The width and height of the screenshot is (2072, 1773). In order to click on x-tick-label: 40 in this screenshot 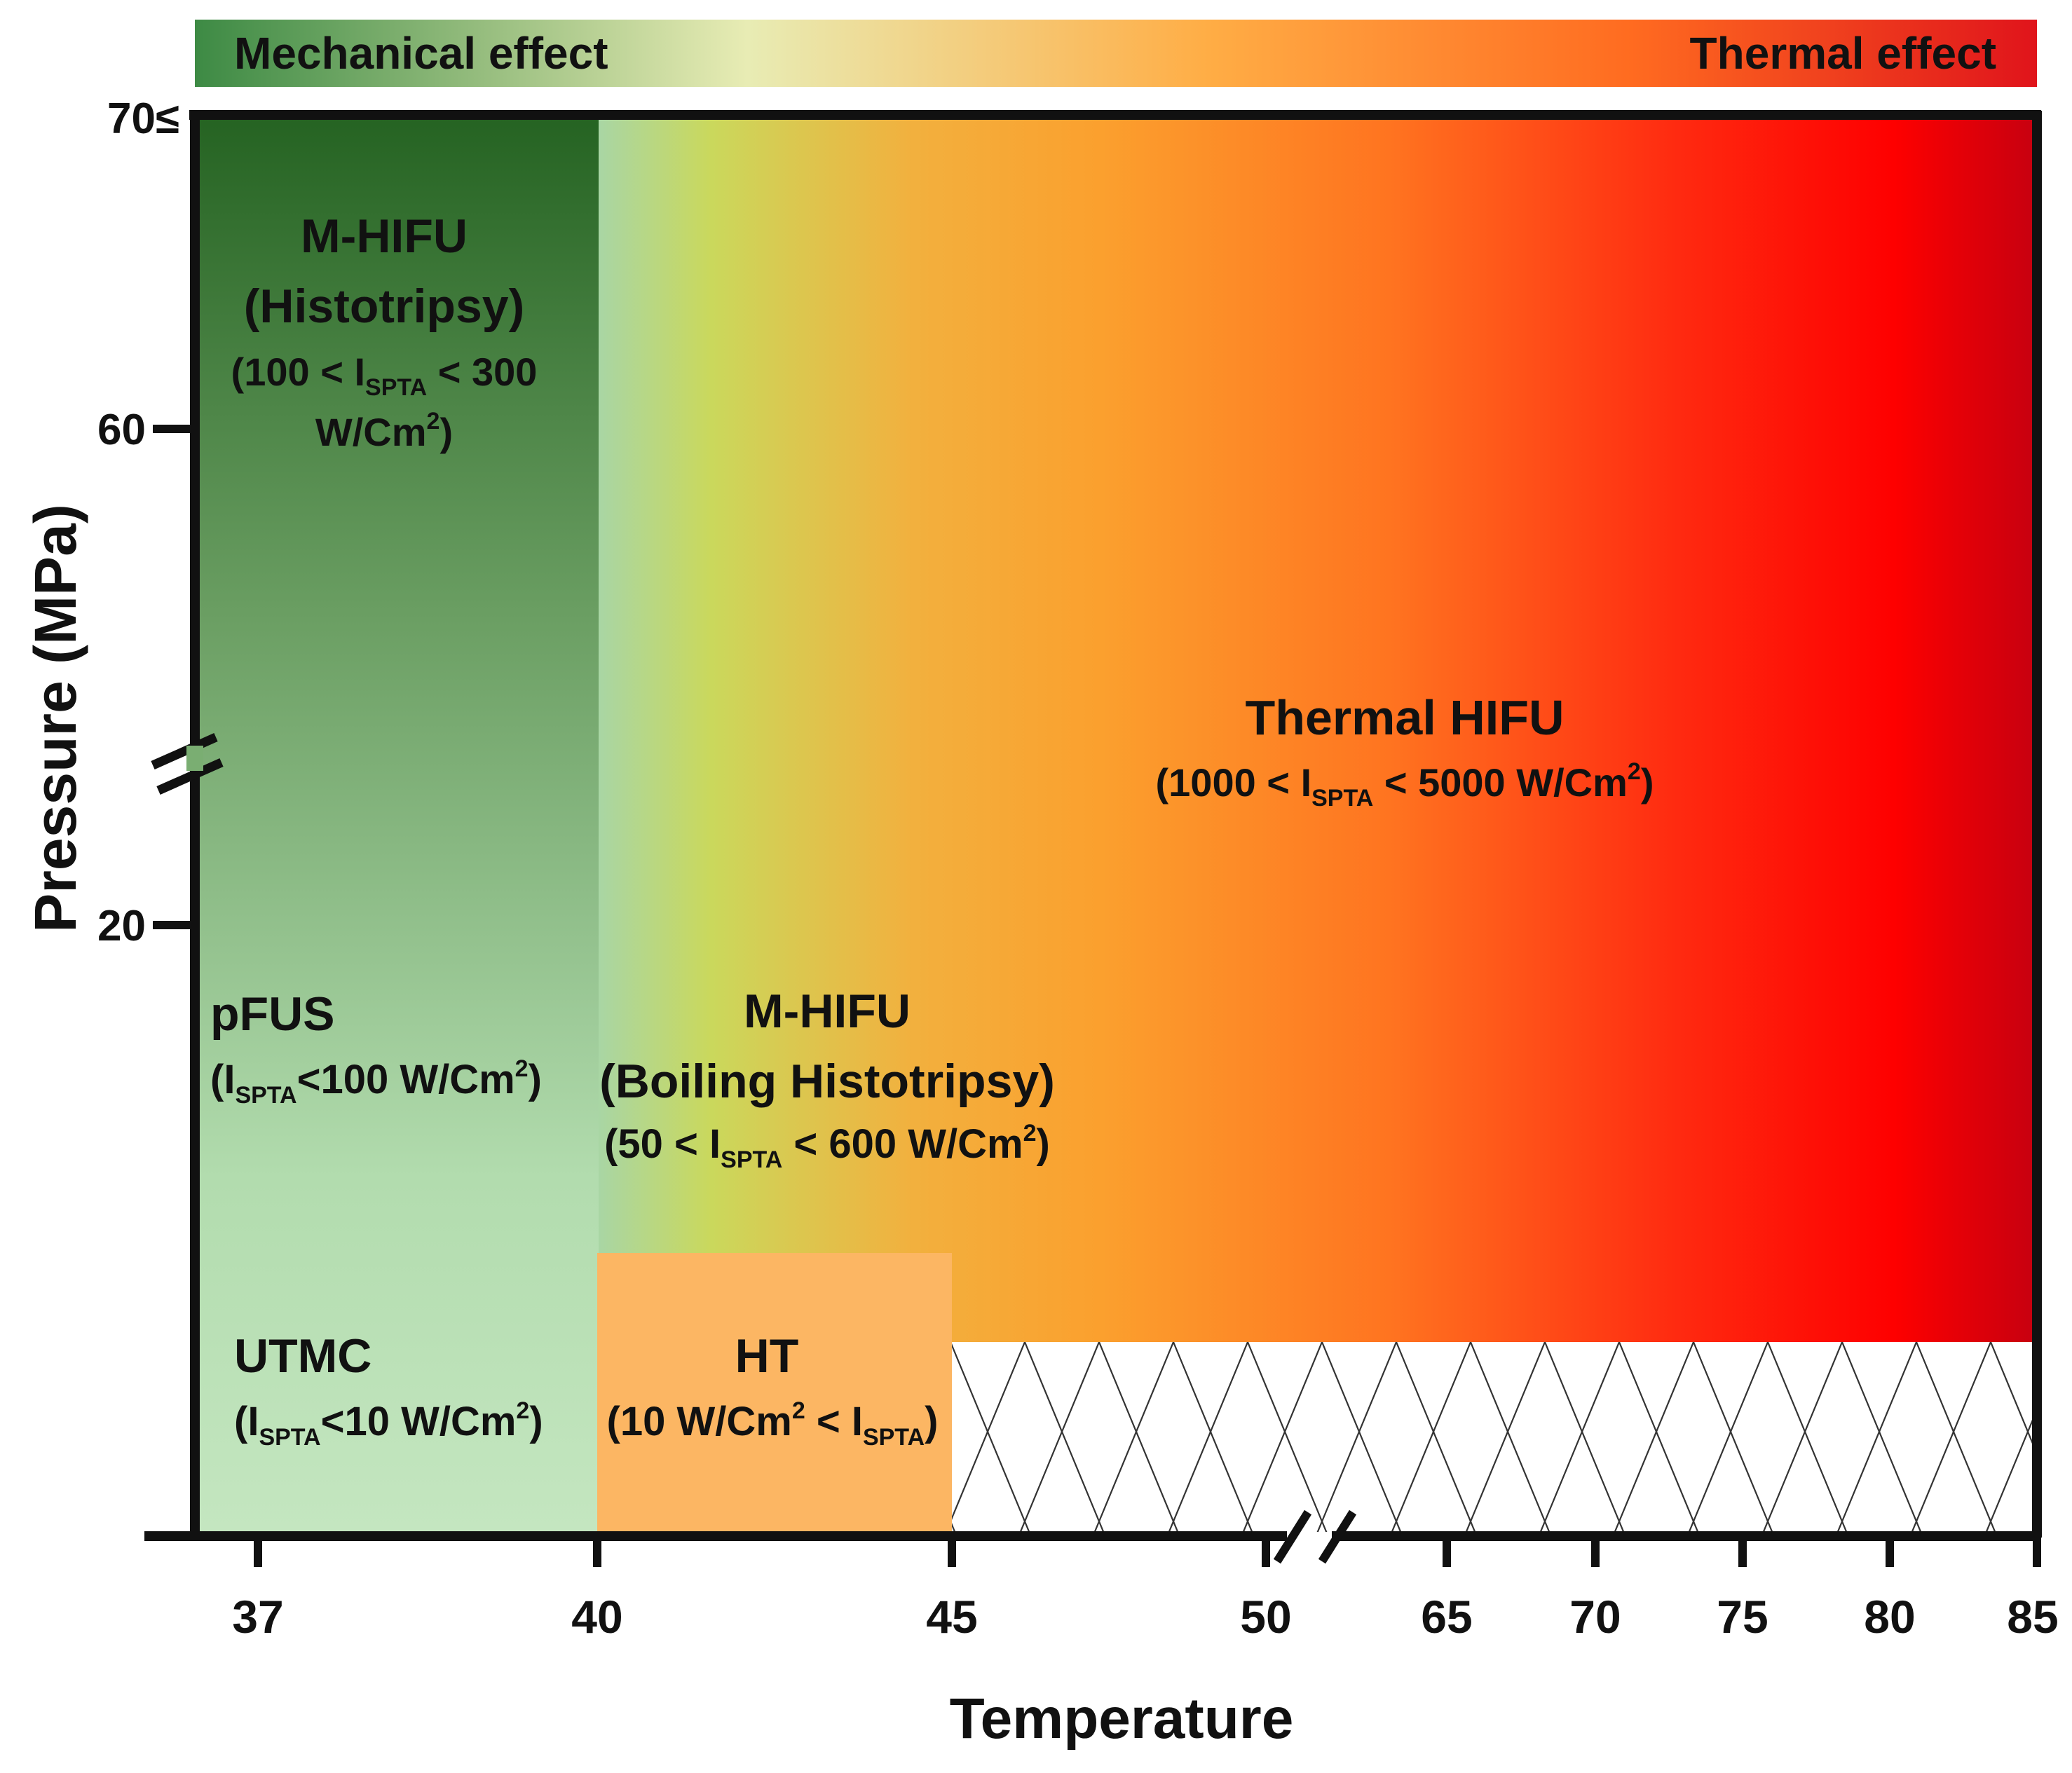, I will do `click(596, 1617)`.